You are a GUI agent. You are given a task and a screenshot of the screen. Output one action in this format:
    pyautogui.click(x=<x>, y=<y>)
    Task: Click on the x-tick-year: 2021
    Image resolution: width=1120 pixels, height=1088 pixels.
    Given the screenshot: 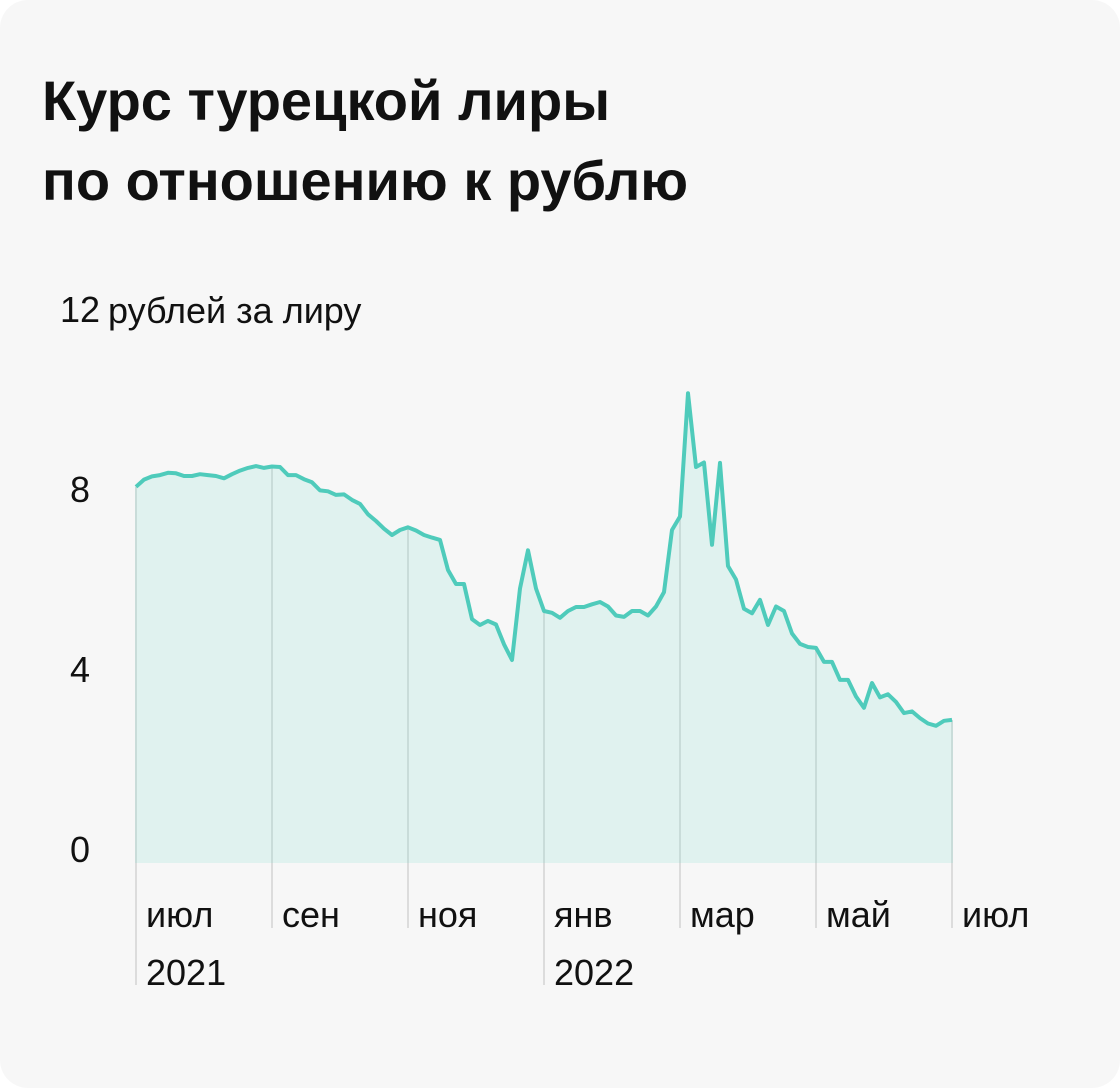 What is the action you would take?
    pyautogui.click(x=186, y=972)
    